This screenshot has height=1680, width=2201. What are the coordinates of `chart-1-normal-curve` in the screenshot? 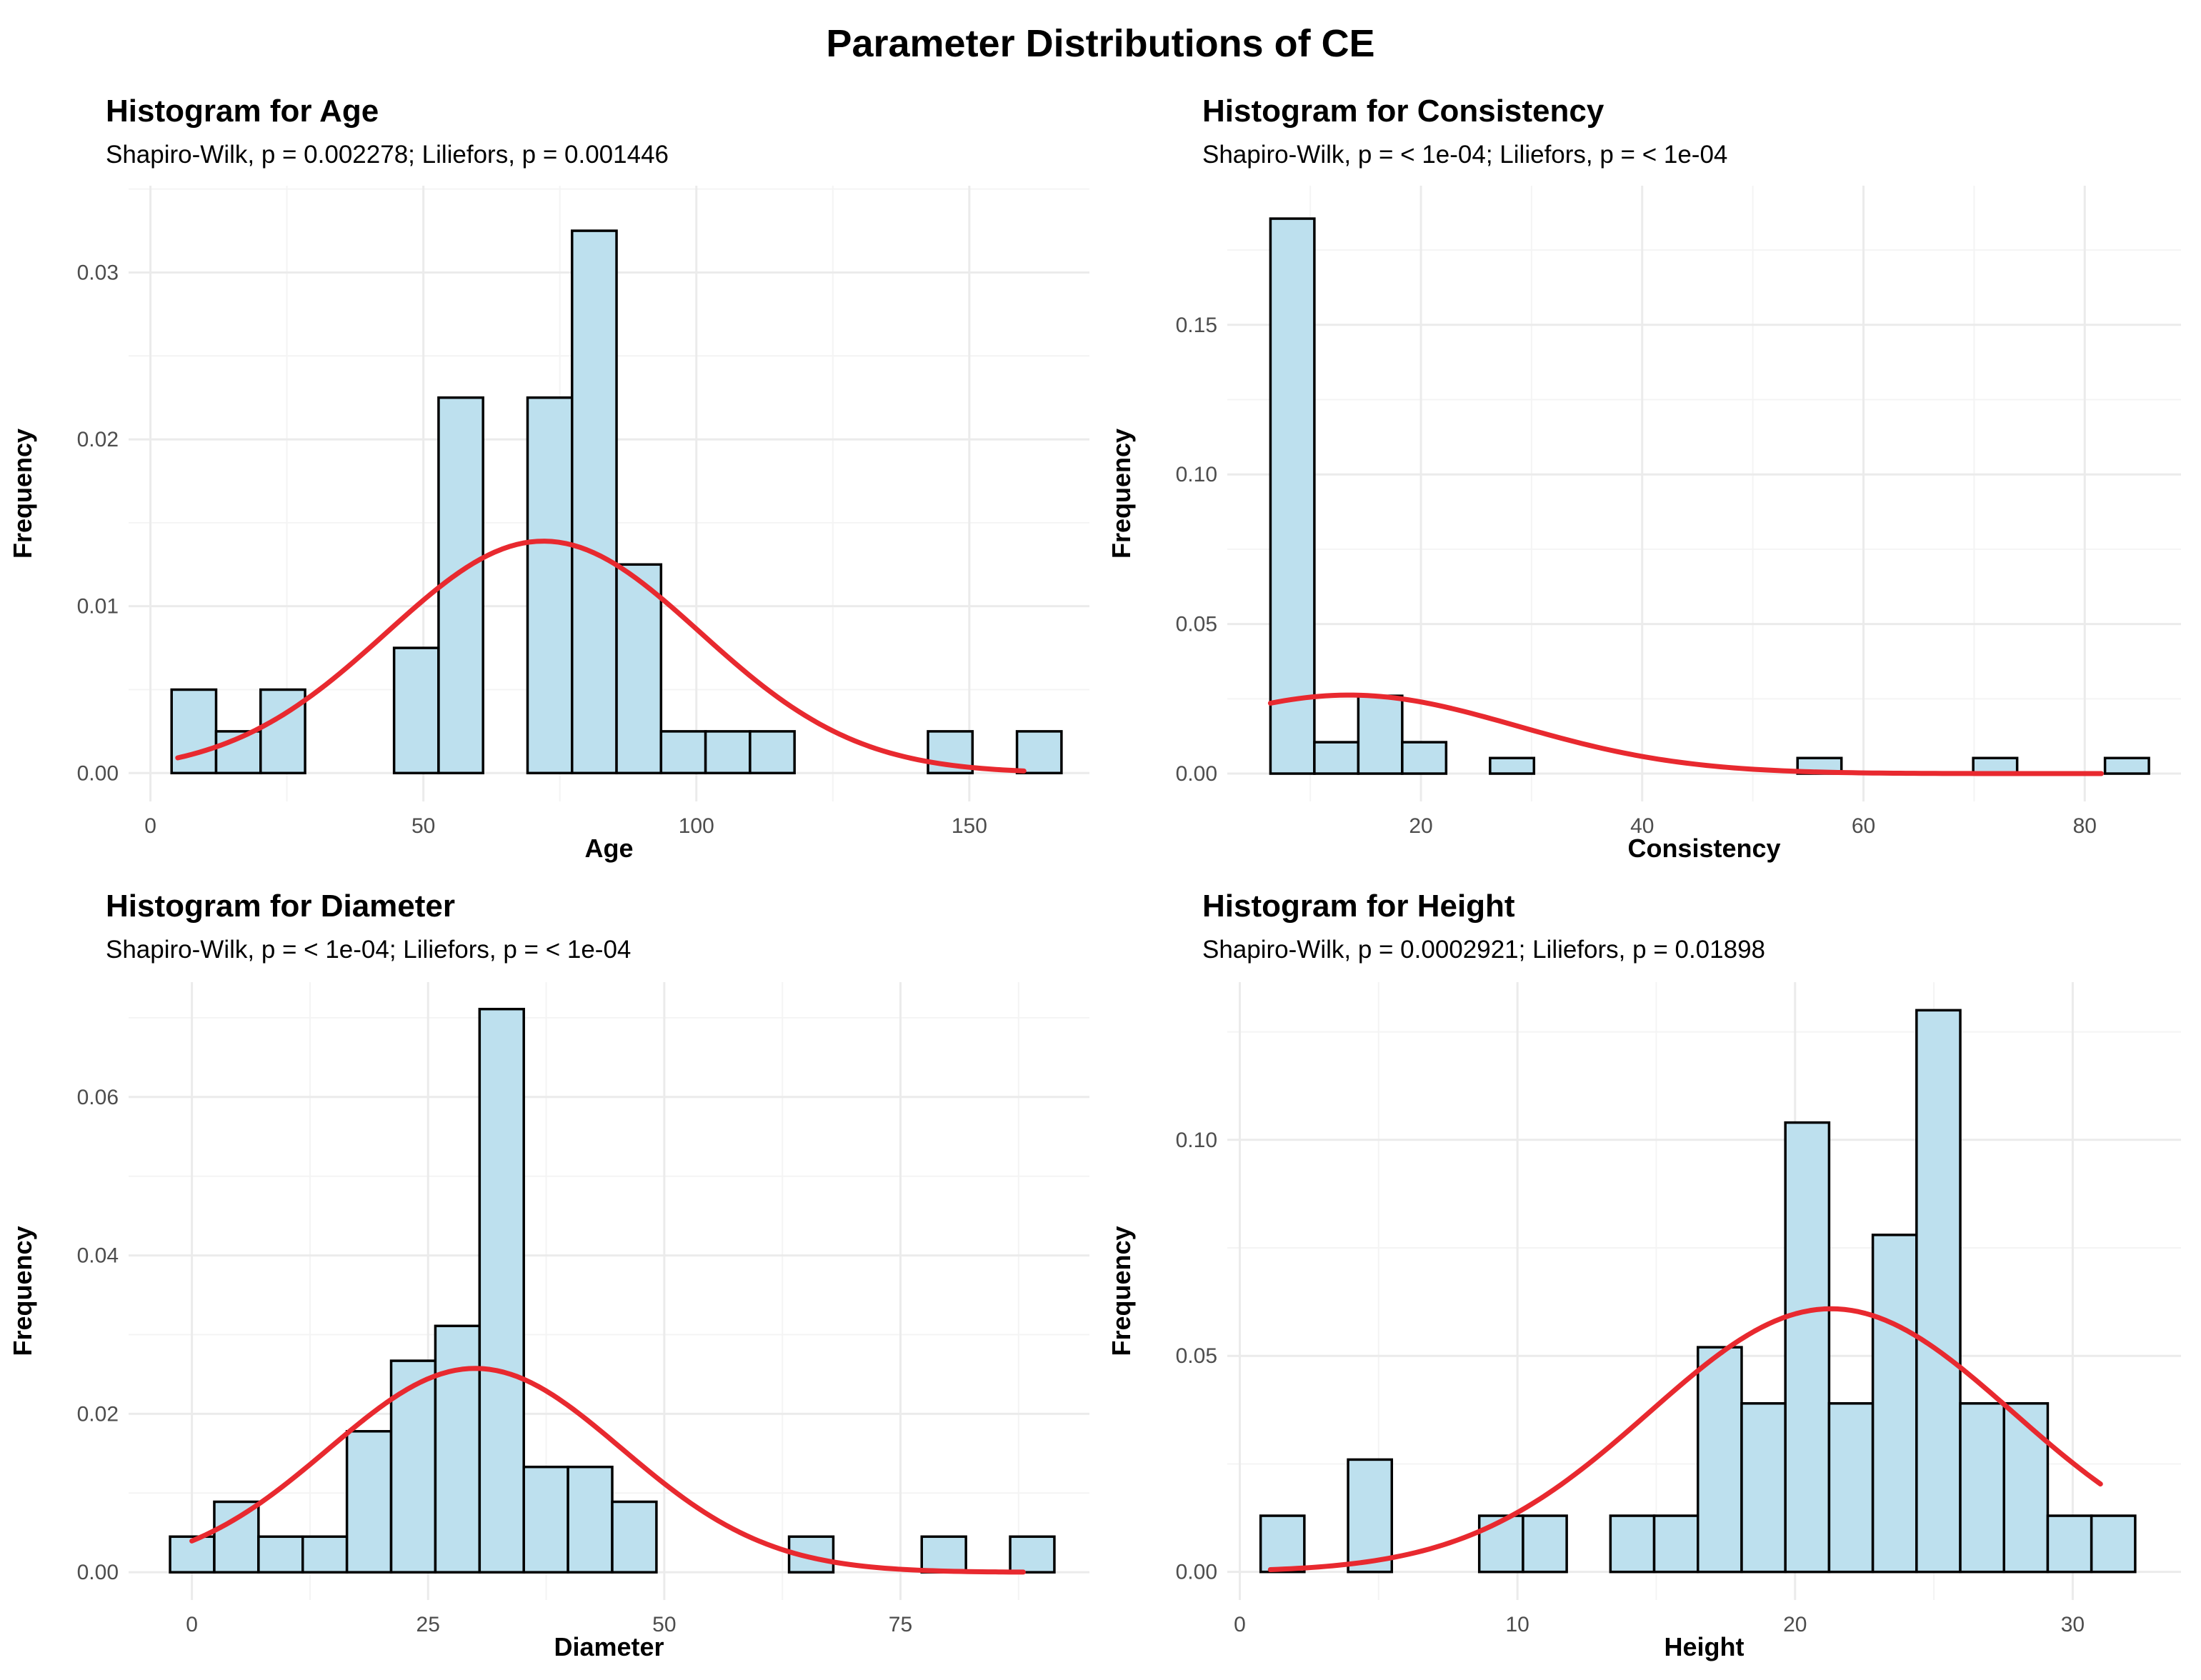 It's located at (601, 656).